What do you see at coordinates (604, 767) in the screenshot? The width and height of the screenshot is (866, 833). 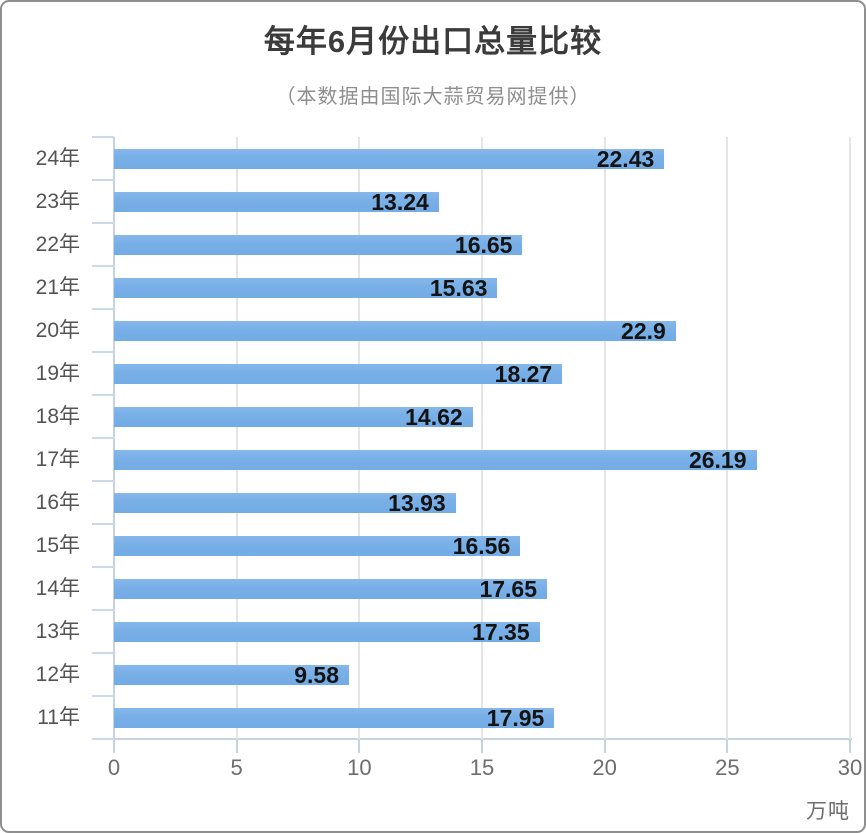 I see `x-tick-label: 20` at bounding box center [604, 767].